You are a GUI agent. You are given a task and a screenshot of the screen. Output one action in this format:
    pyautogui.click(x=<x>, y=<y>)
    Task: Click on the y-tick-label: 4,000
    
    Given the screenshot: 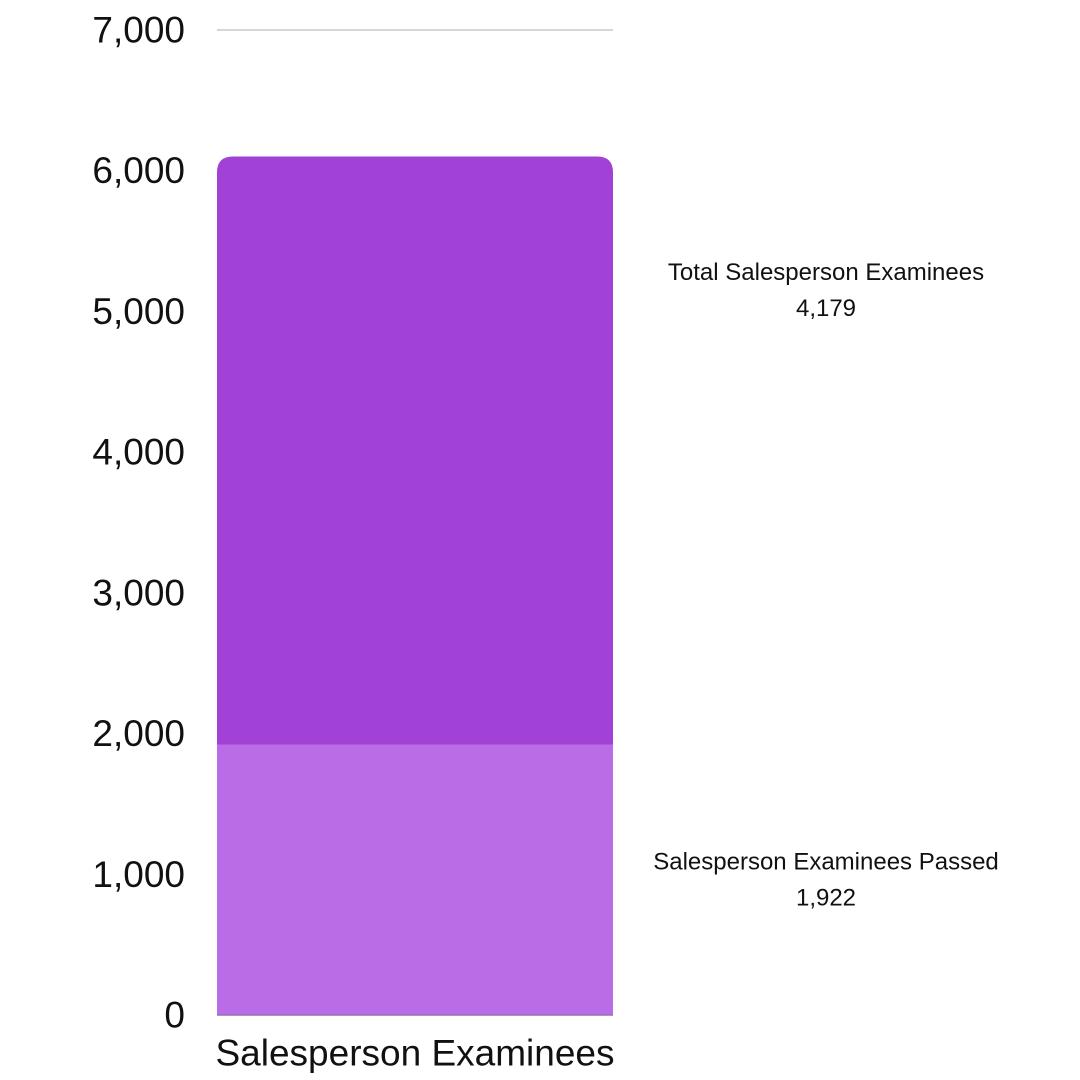 What is the action you would take?
    pyautogui.click(x=138, y=452)
    